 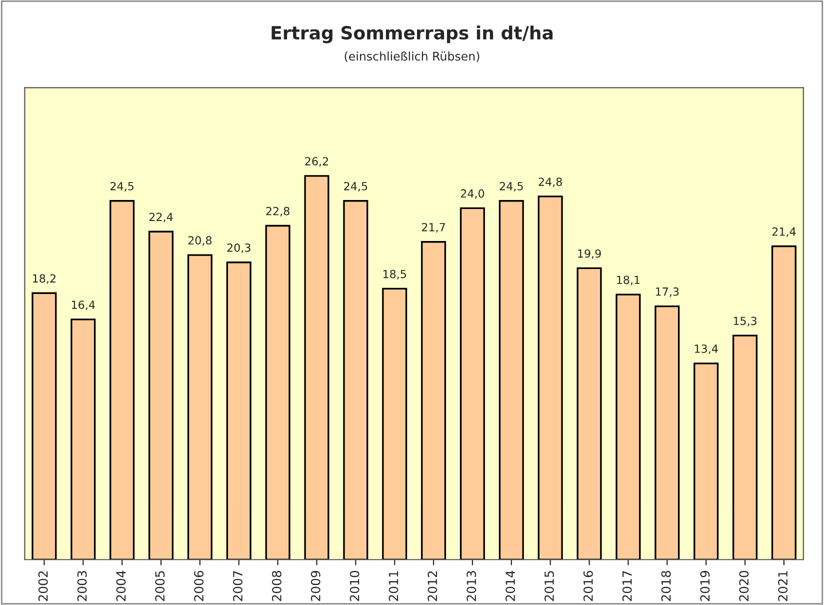 I want to click on data-label: 21,4, so click(x=784, y=232).